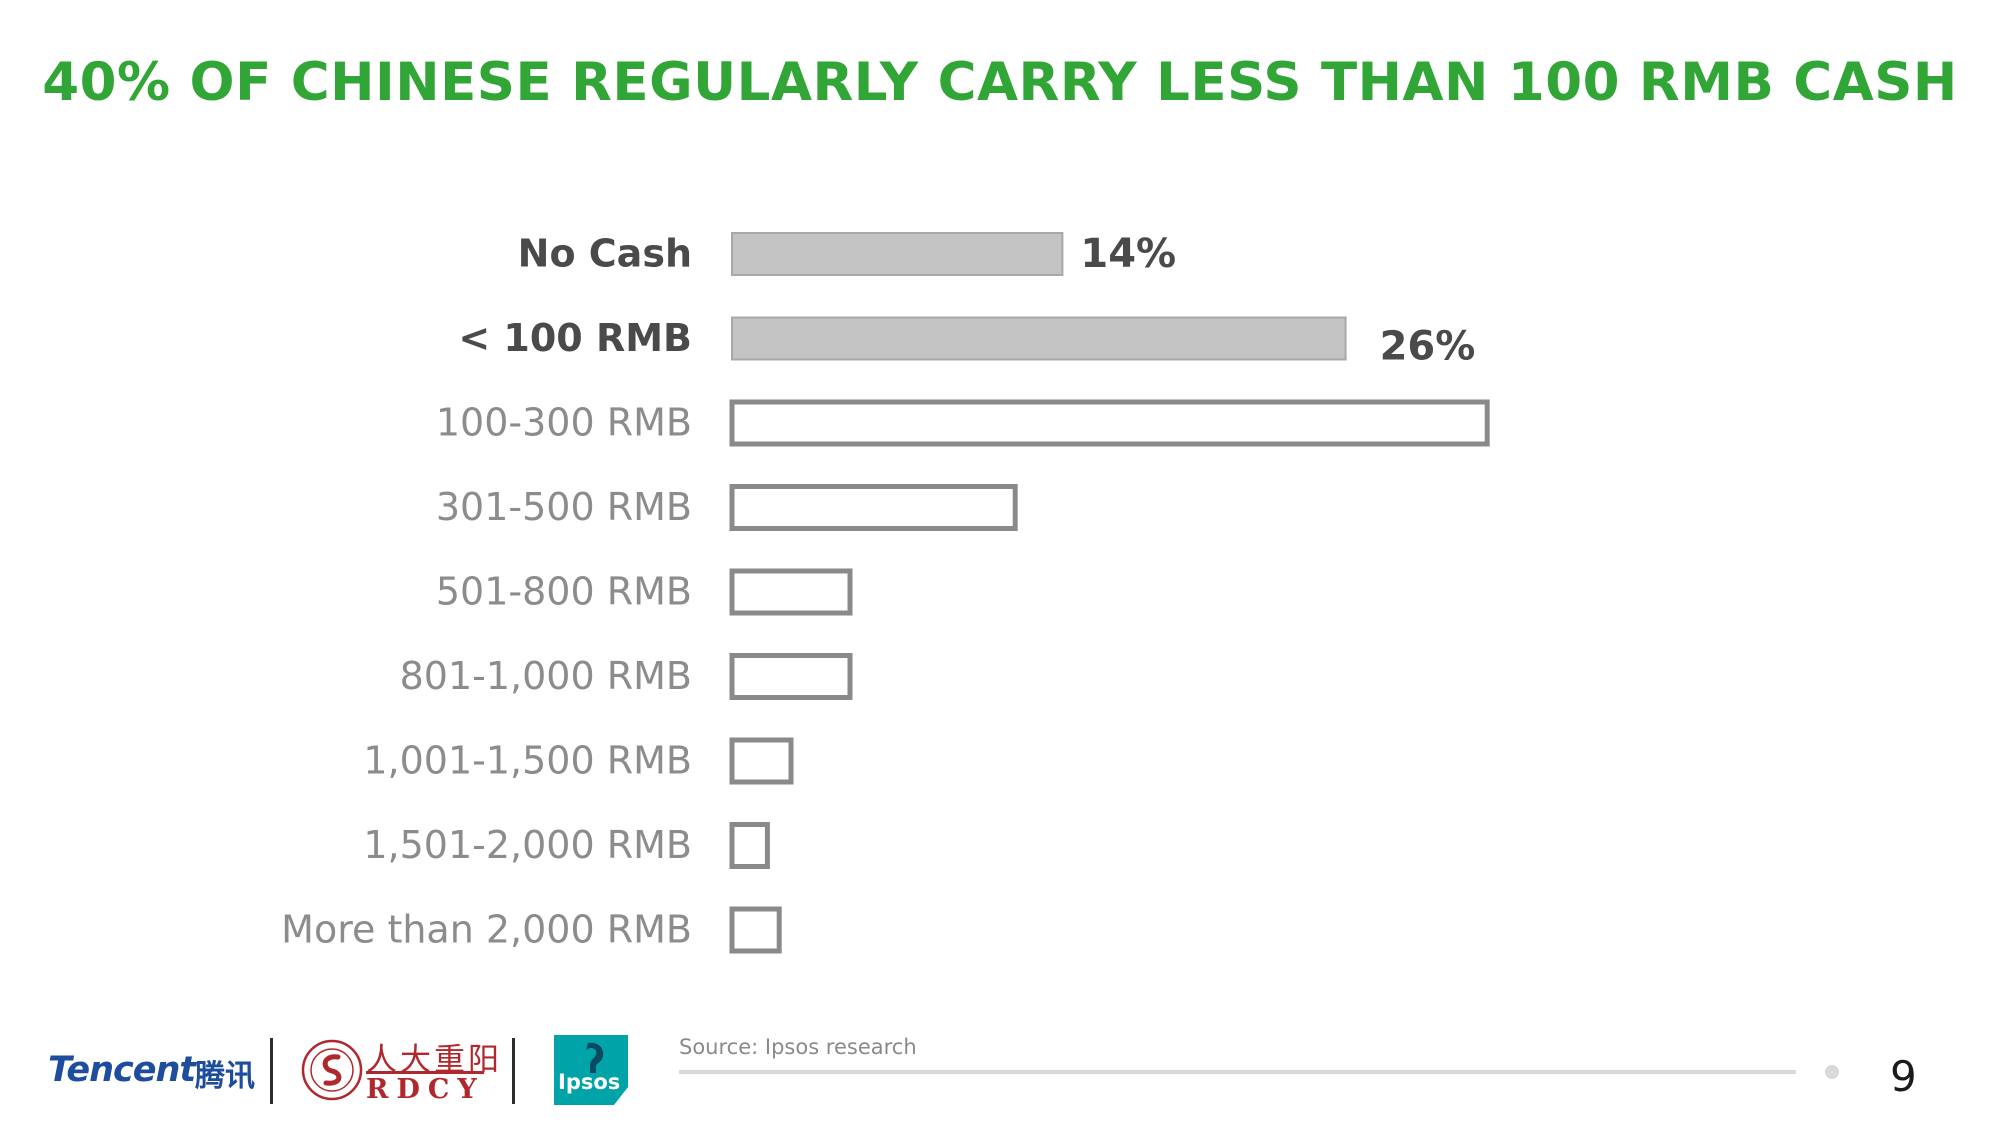 The width and height of the screenshot is (2000, 1125). What do you see at coordinates (605, 254) in the screenshot?
I see `category-label: No Cash` at bounding box center [605, 254].